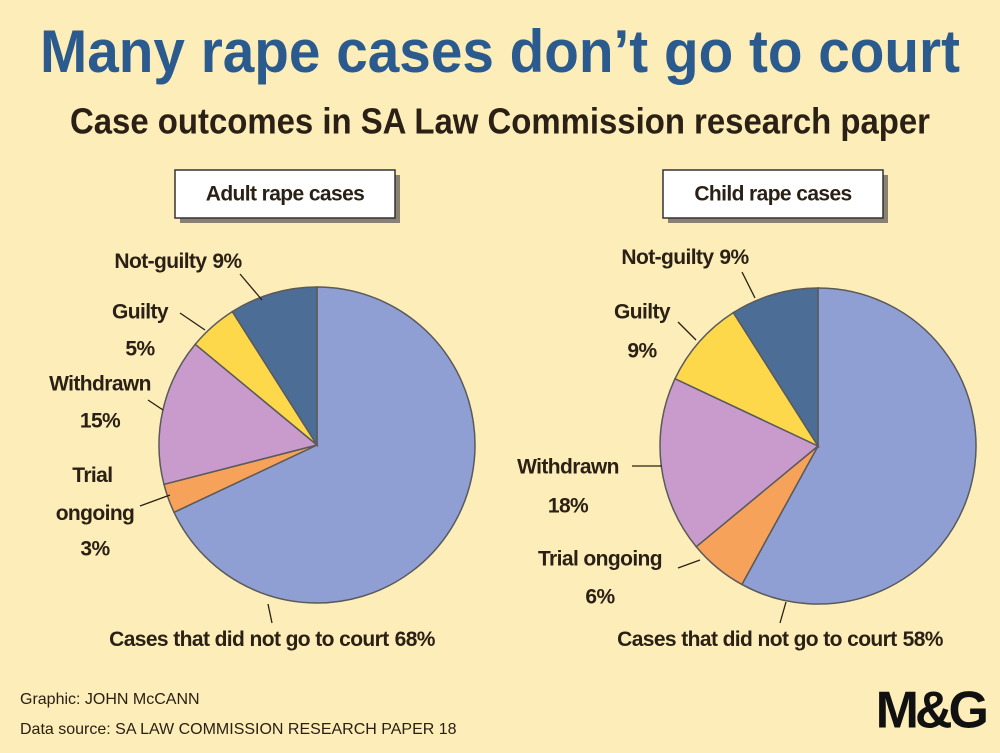 The height and width of the screenshot is (753, 1000). I want to click on pie-title: Adult rape cases, so click(285, 194).